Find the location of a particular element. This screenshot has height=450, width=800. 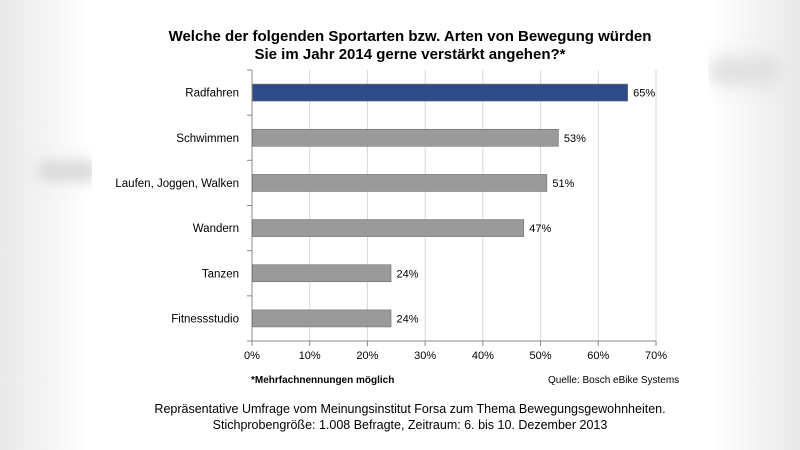

category-label: Schwimmen is located at coordinates (207, 139).